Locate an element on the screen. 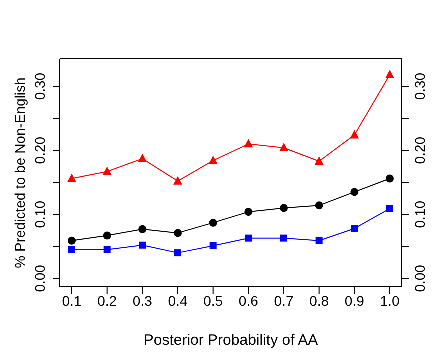 This screenshot has width=436, height=363. x-tick-label: 0.3 is located at coordinates (142, 300).